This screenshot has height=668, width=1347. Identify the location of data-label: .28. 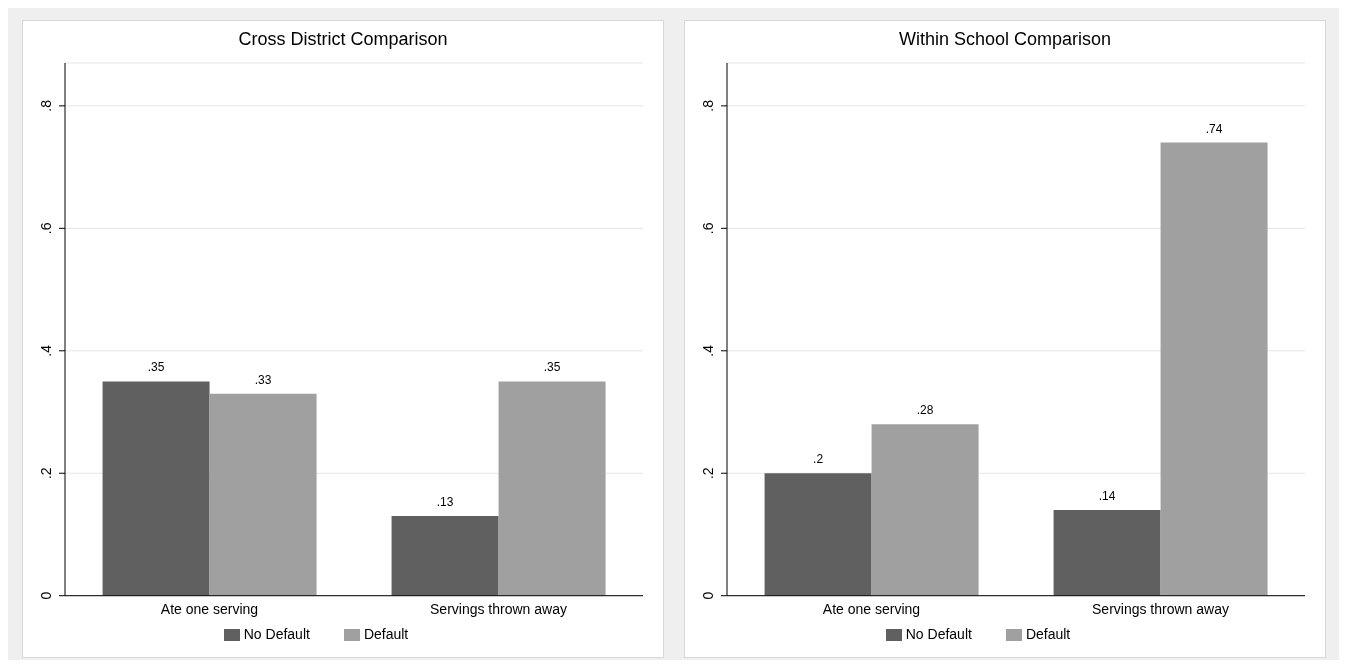
(925, 410).